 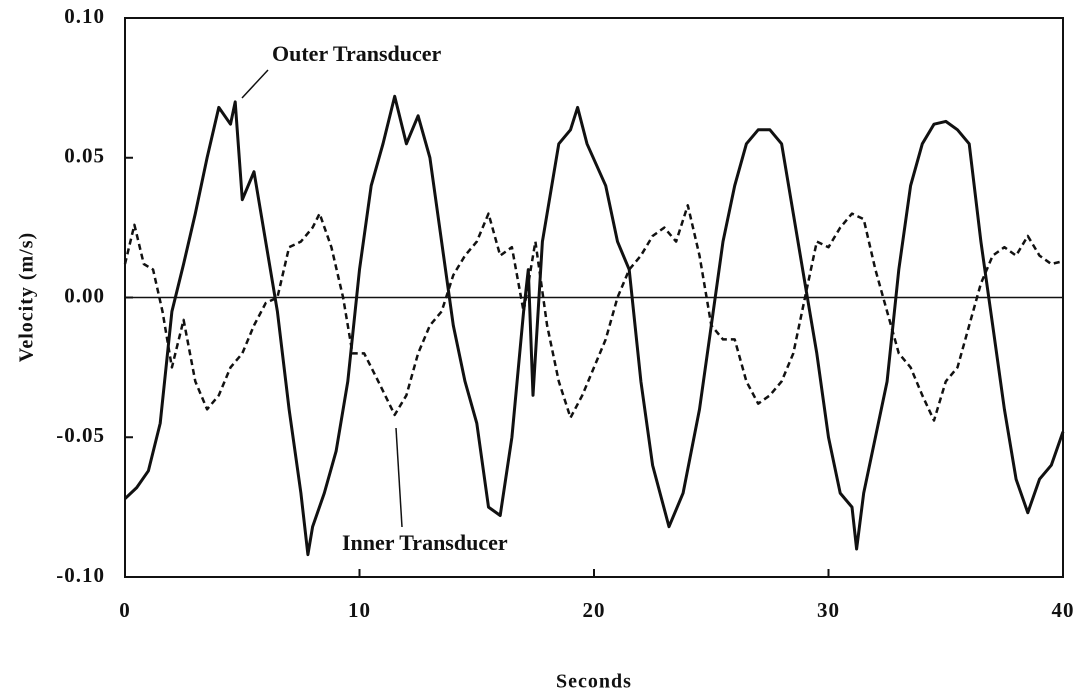 What do you see at coordinates (594, 682) in the screenshot?
I see `x-axis-label: Seconds` at bounding box center [594, 682].